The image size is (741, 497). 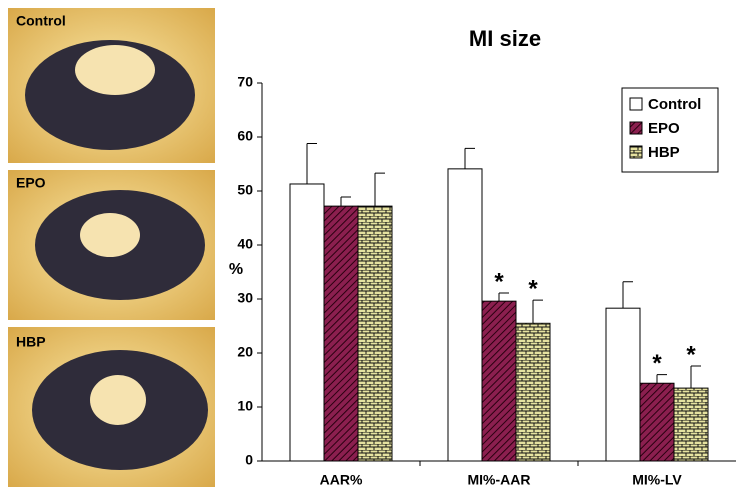 I want to click on y-tick-label: 40, so click(x=245, y=244).